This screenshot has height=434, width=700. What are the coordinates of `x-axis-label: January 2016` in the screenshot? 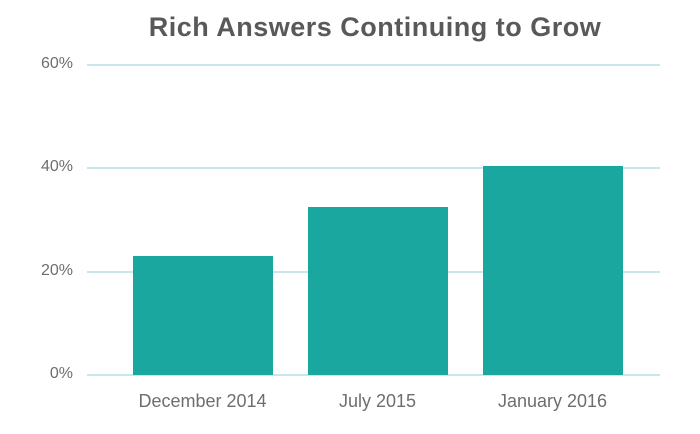 It's located at (552, 401).